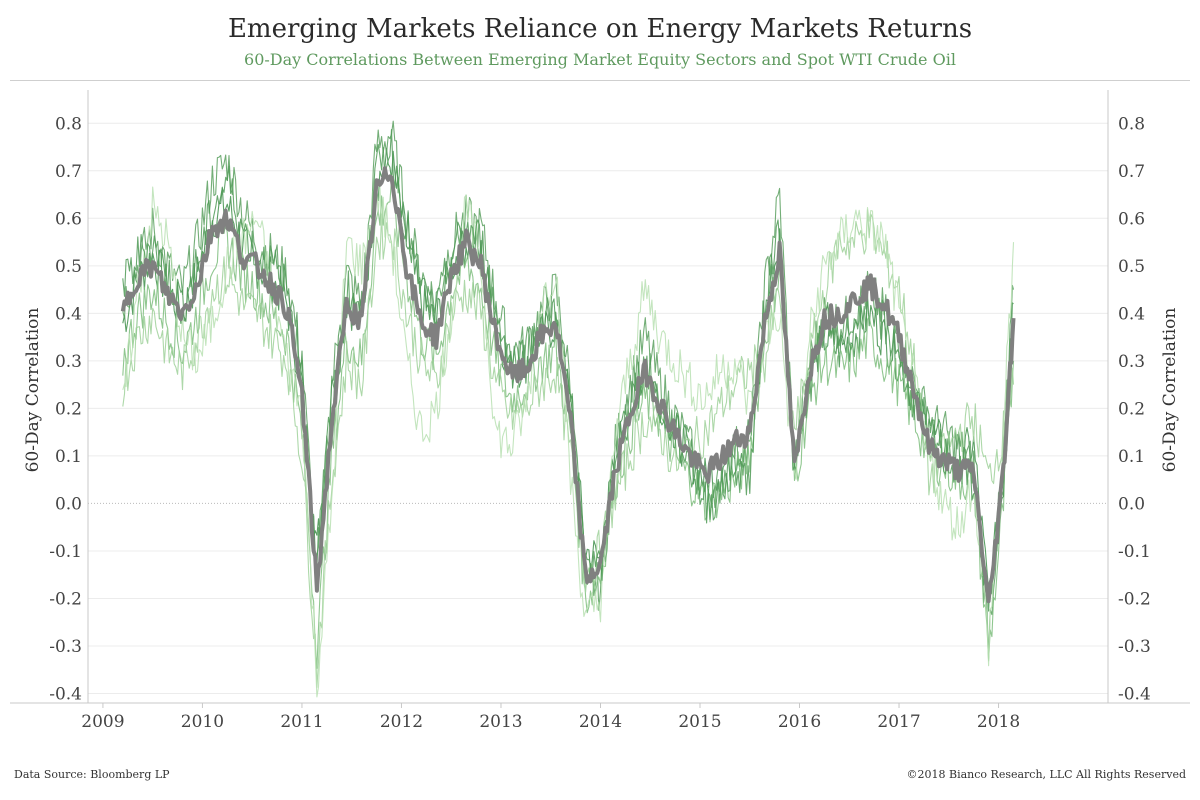  Describe the element at coordinates (65, 552) in the screenshot. I see `y-tick-label-left: -0.1` at that location.